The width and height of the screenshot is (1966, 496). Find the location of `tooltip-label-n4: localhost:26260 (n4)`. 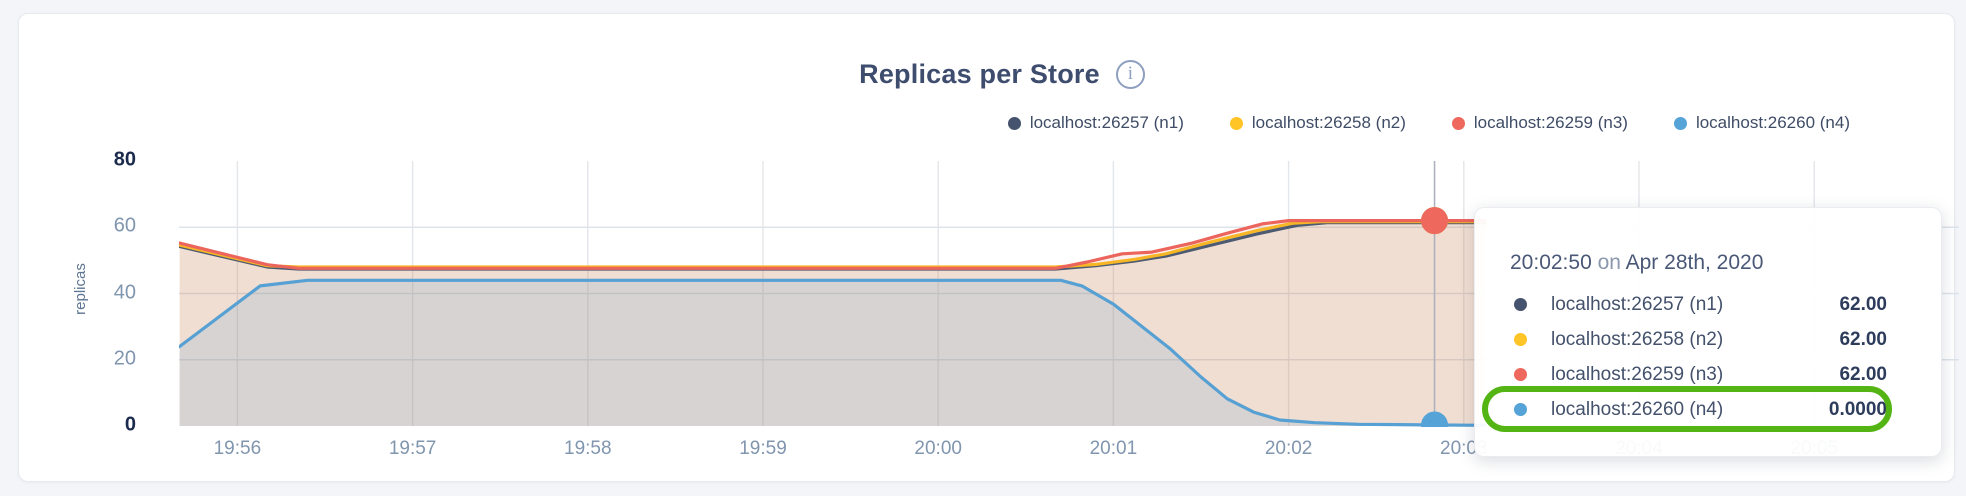

tooltip-label-n4: localhost:26260 (n4) is located at coordinates (1637, 409).